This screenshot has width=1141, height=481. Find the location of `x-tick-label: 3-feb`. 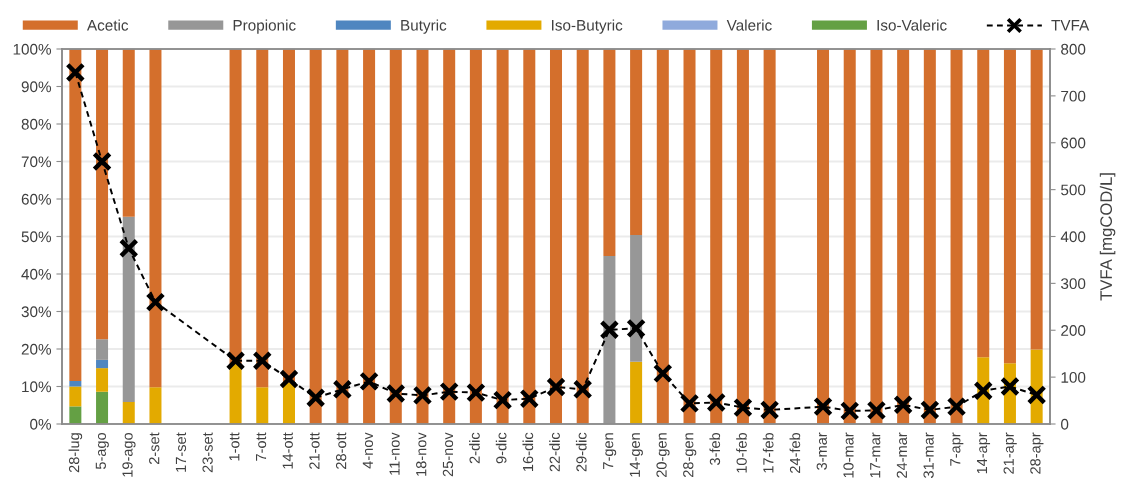

x-tick-label: 3-feb is located at coordinates (715, 449).